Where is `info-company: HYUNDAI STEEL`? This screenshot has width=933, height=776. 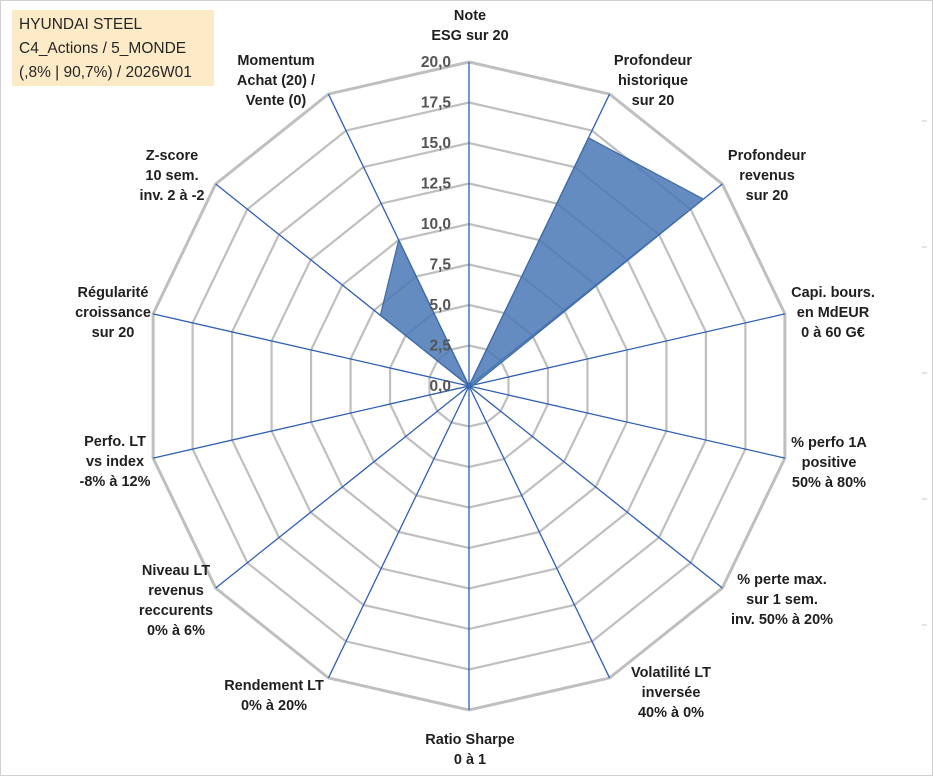
info-company: HYUNDAI STEEL is located at coordinates (81, 24).